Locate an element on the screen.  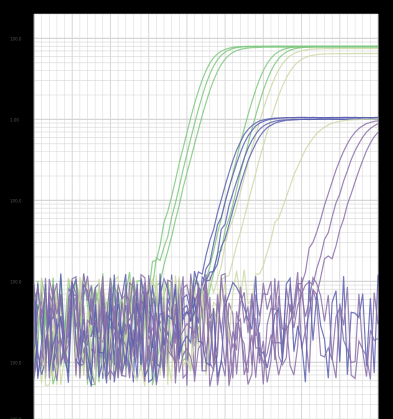
y-tick-label: 1.00 is located at coordinates (14, 119).